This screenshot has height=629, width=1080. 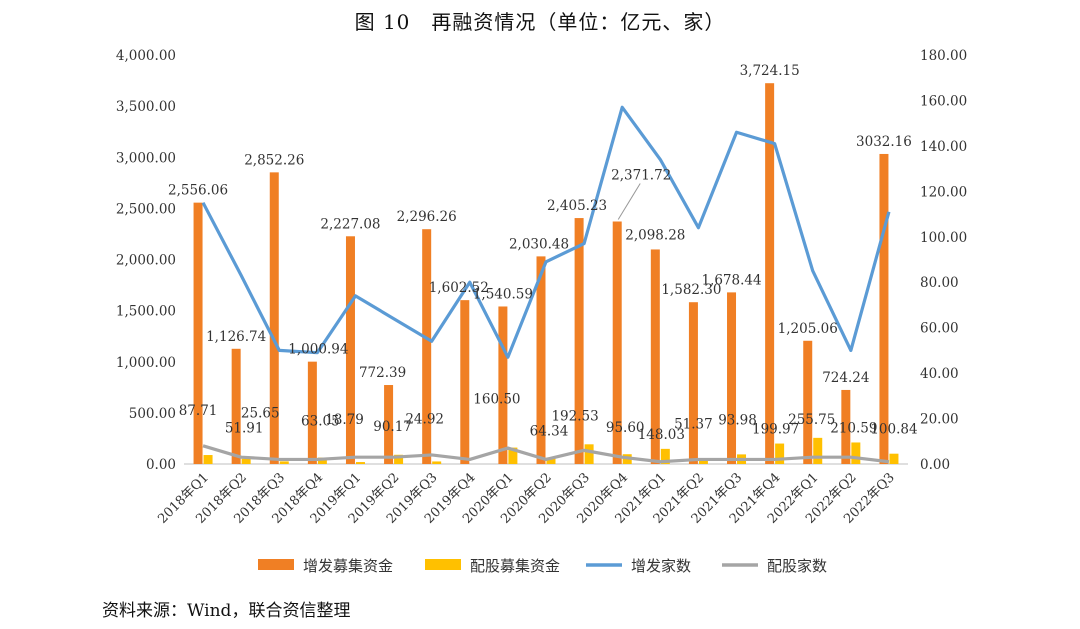 I want to click on legend-label: 配股募集资金, so click(x=515, y=566).